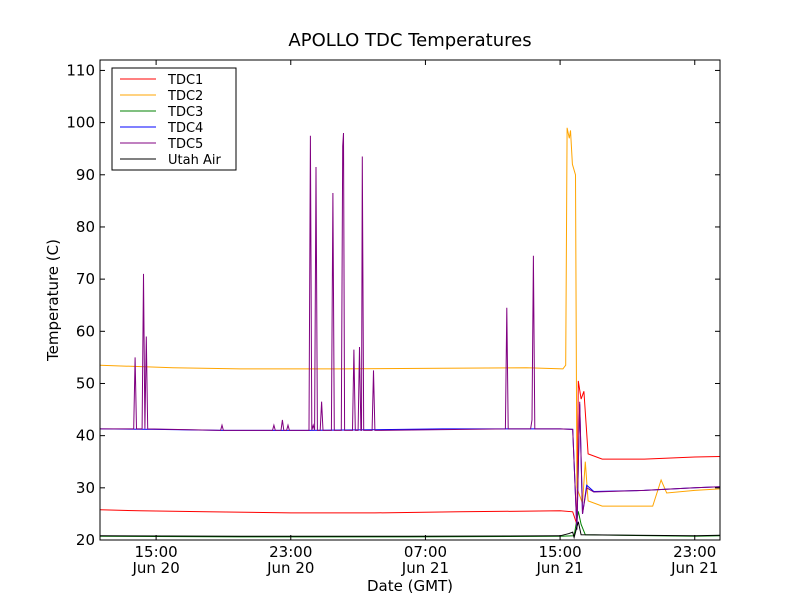 This screenshot has height=600, width=800. I want to click on chart-title: APOLLO TDC Temperatures, so click(409, 40).